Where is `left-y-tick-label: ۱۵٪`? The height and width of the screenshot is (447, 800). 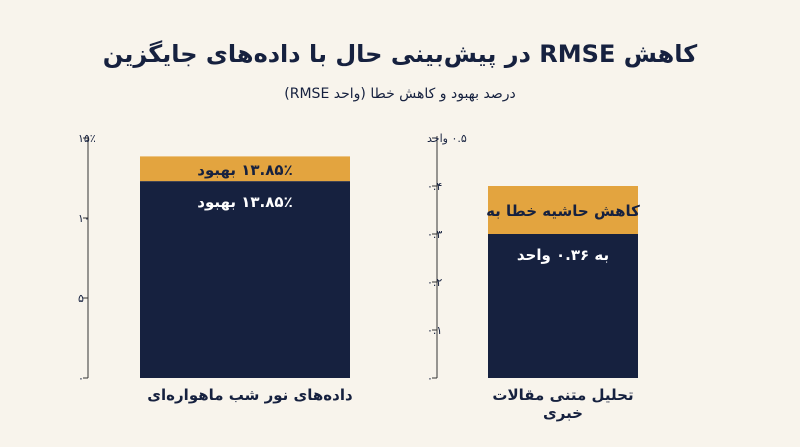 left-y-tick-label: ۱۵٪ is located at coordinates (87, 138).